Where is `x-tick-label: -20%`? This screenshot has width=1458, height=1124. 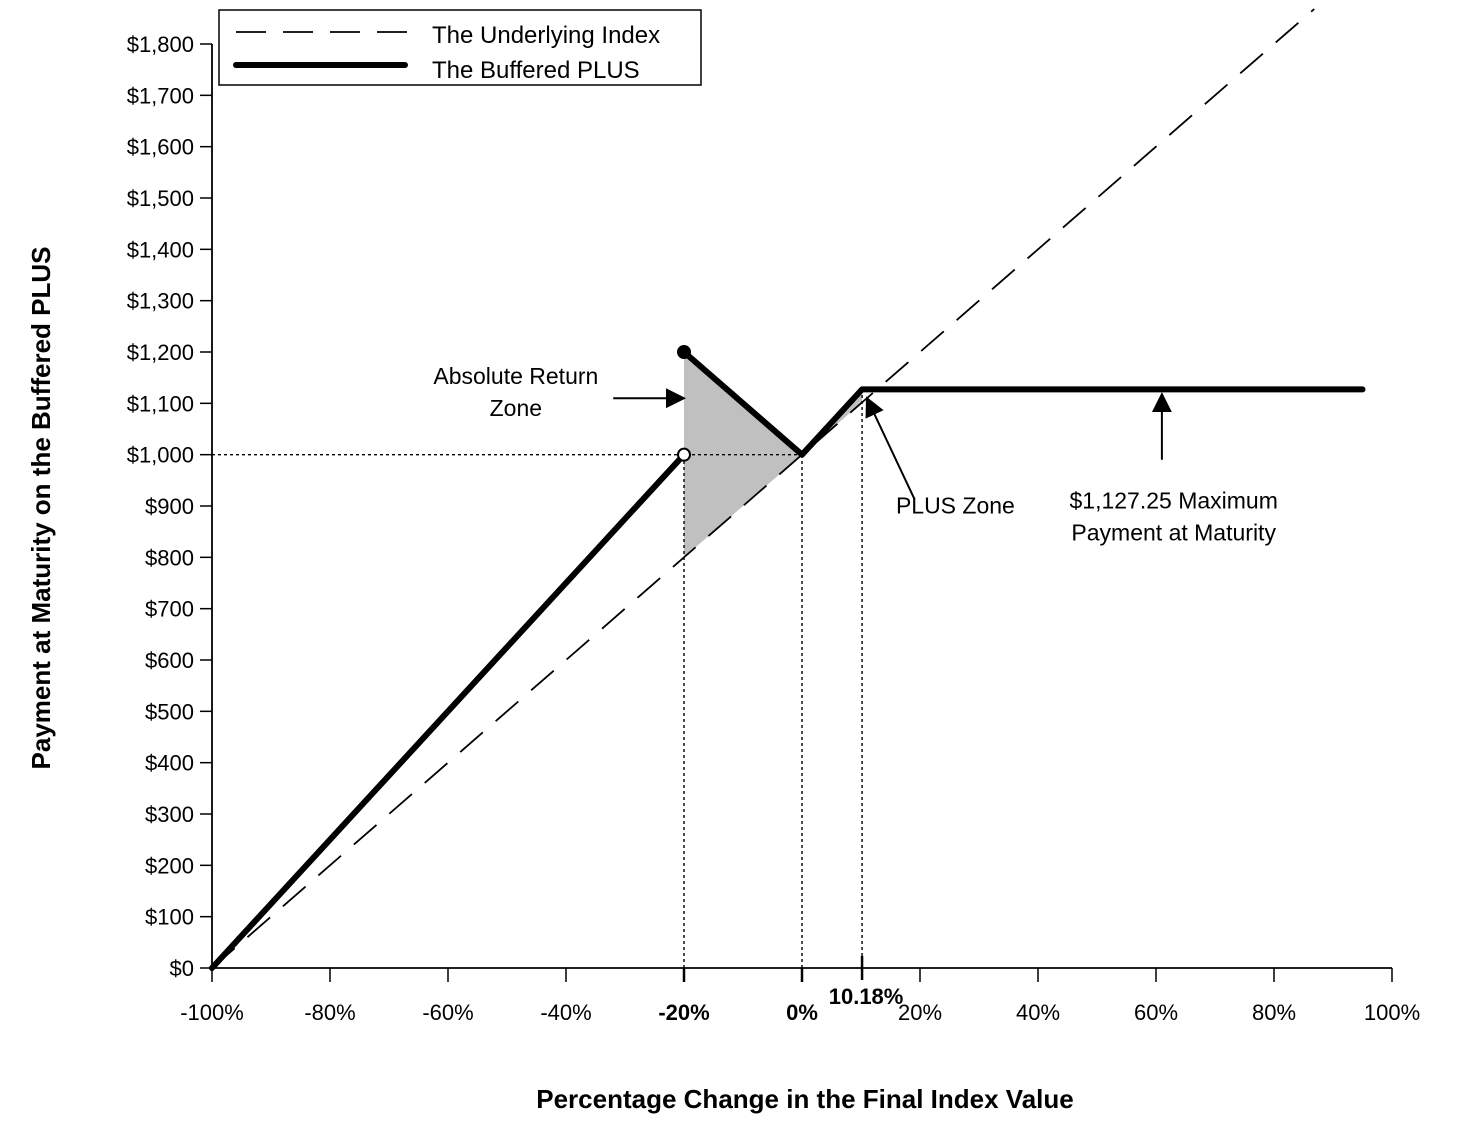 x-tick-label: -20% is located at coordinates (683, 1012).